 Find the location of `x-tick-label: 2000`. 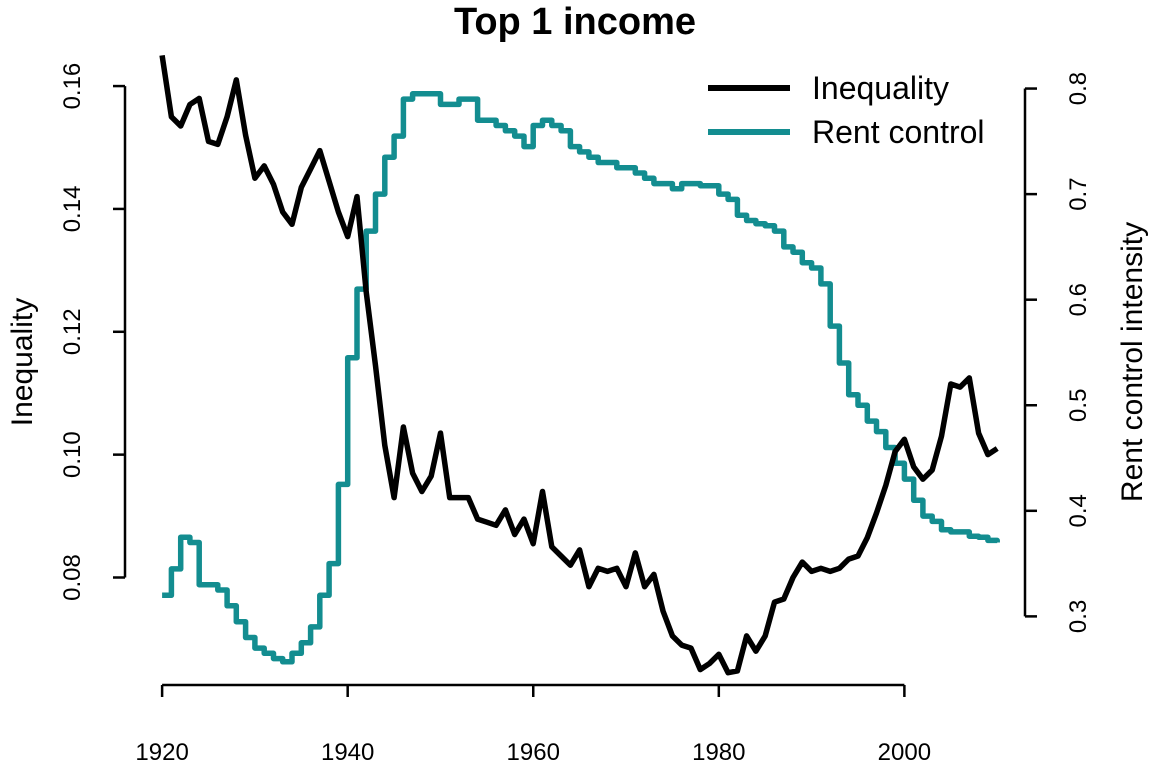

x-tick-label: 2000 is located at coordinates (904, 752).